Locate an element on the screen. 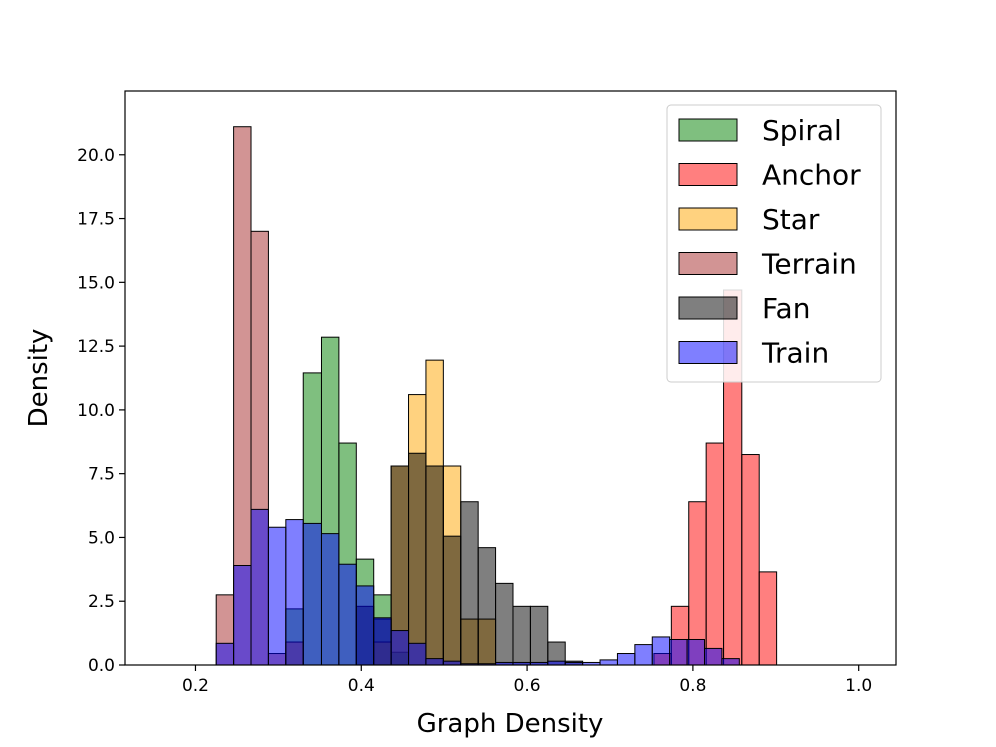  legend-item-terrain: Terrain is located at coordinates (767, 264).